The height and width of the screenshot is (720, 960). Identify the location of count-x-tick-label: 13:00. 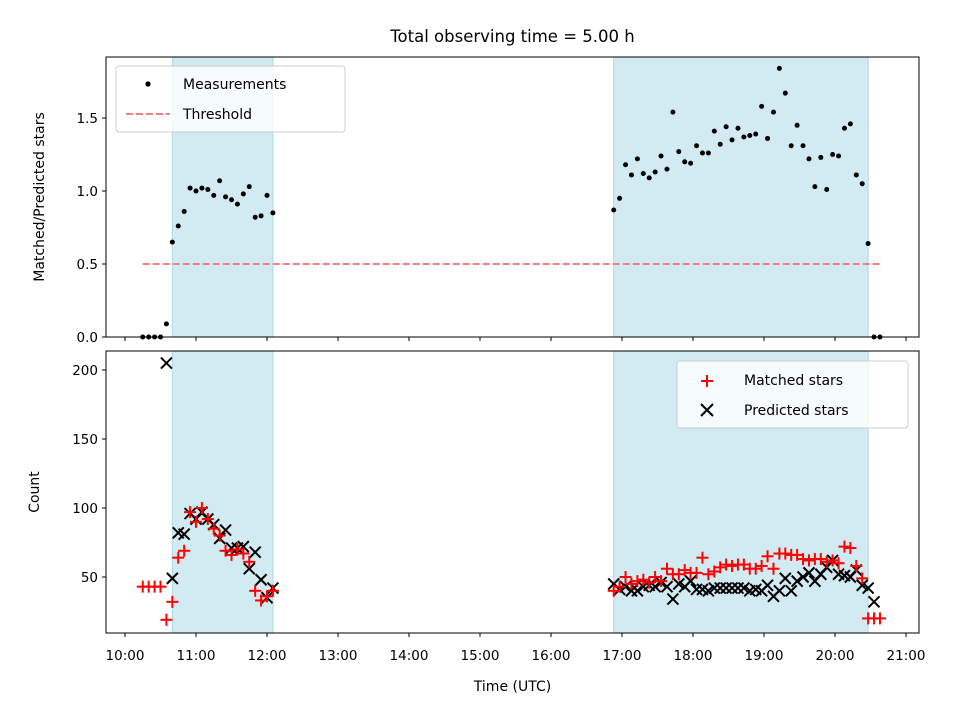
(338, 656).